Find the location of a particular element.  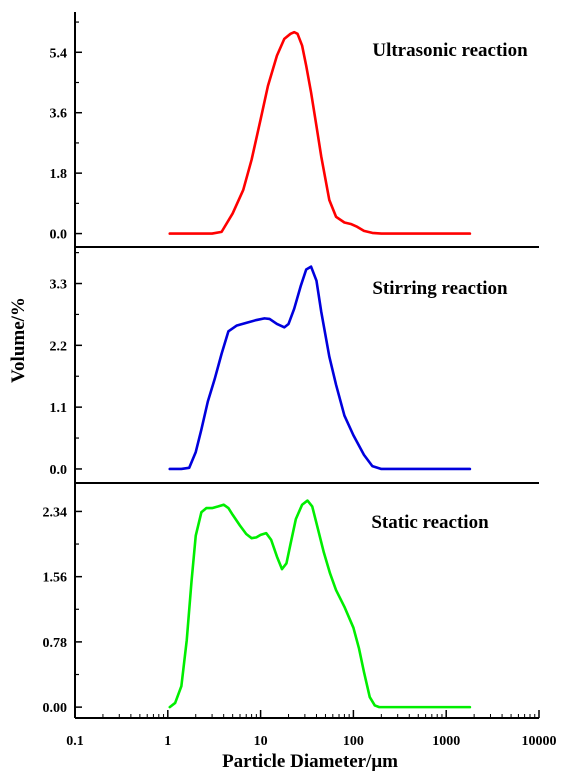

y-tick-label: 0.78 is located at coordinates (55, 643).